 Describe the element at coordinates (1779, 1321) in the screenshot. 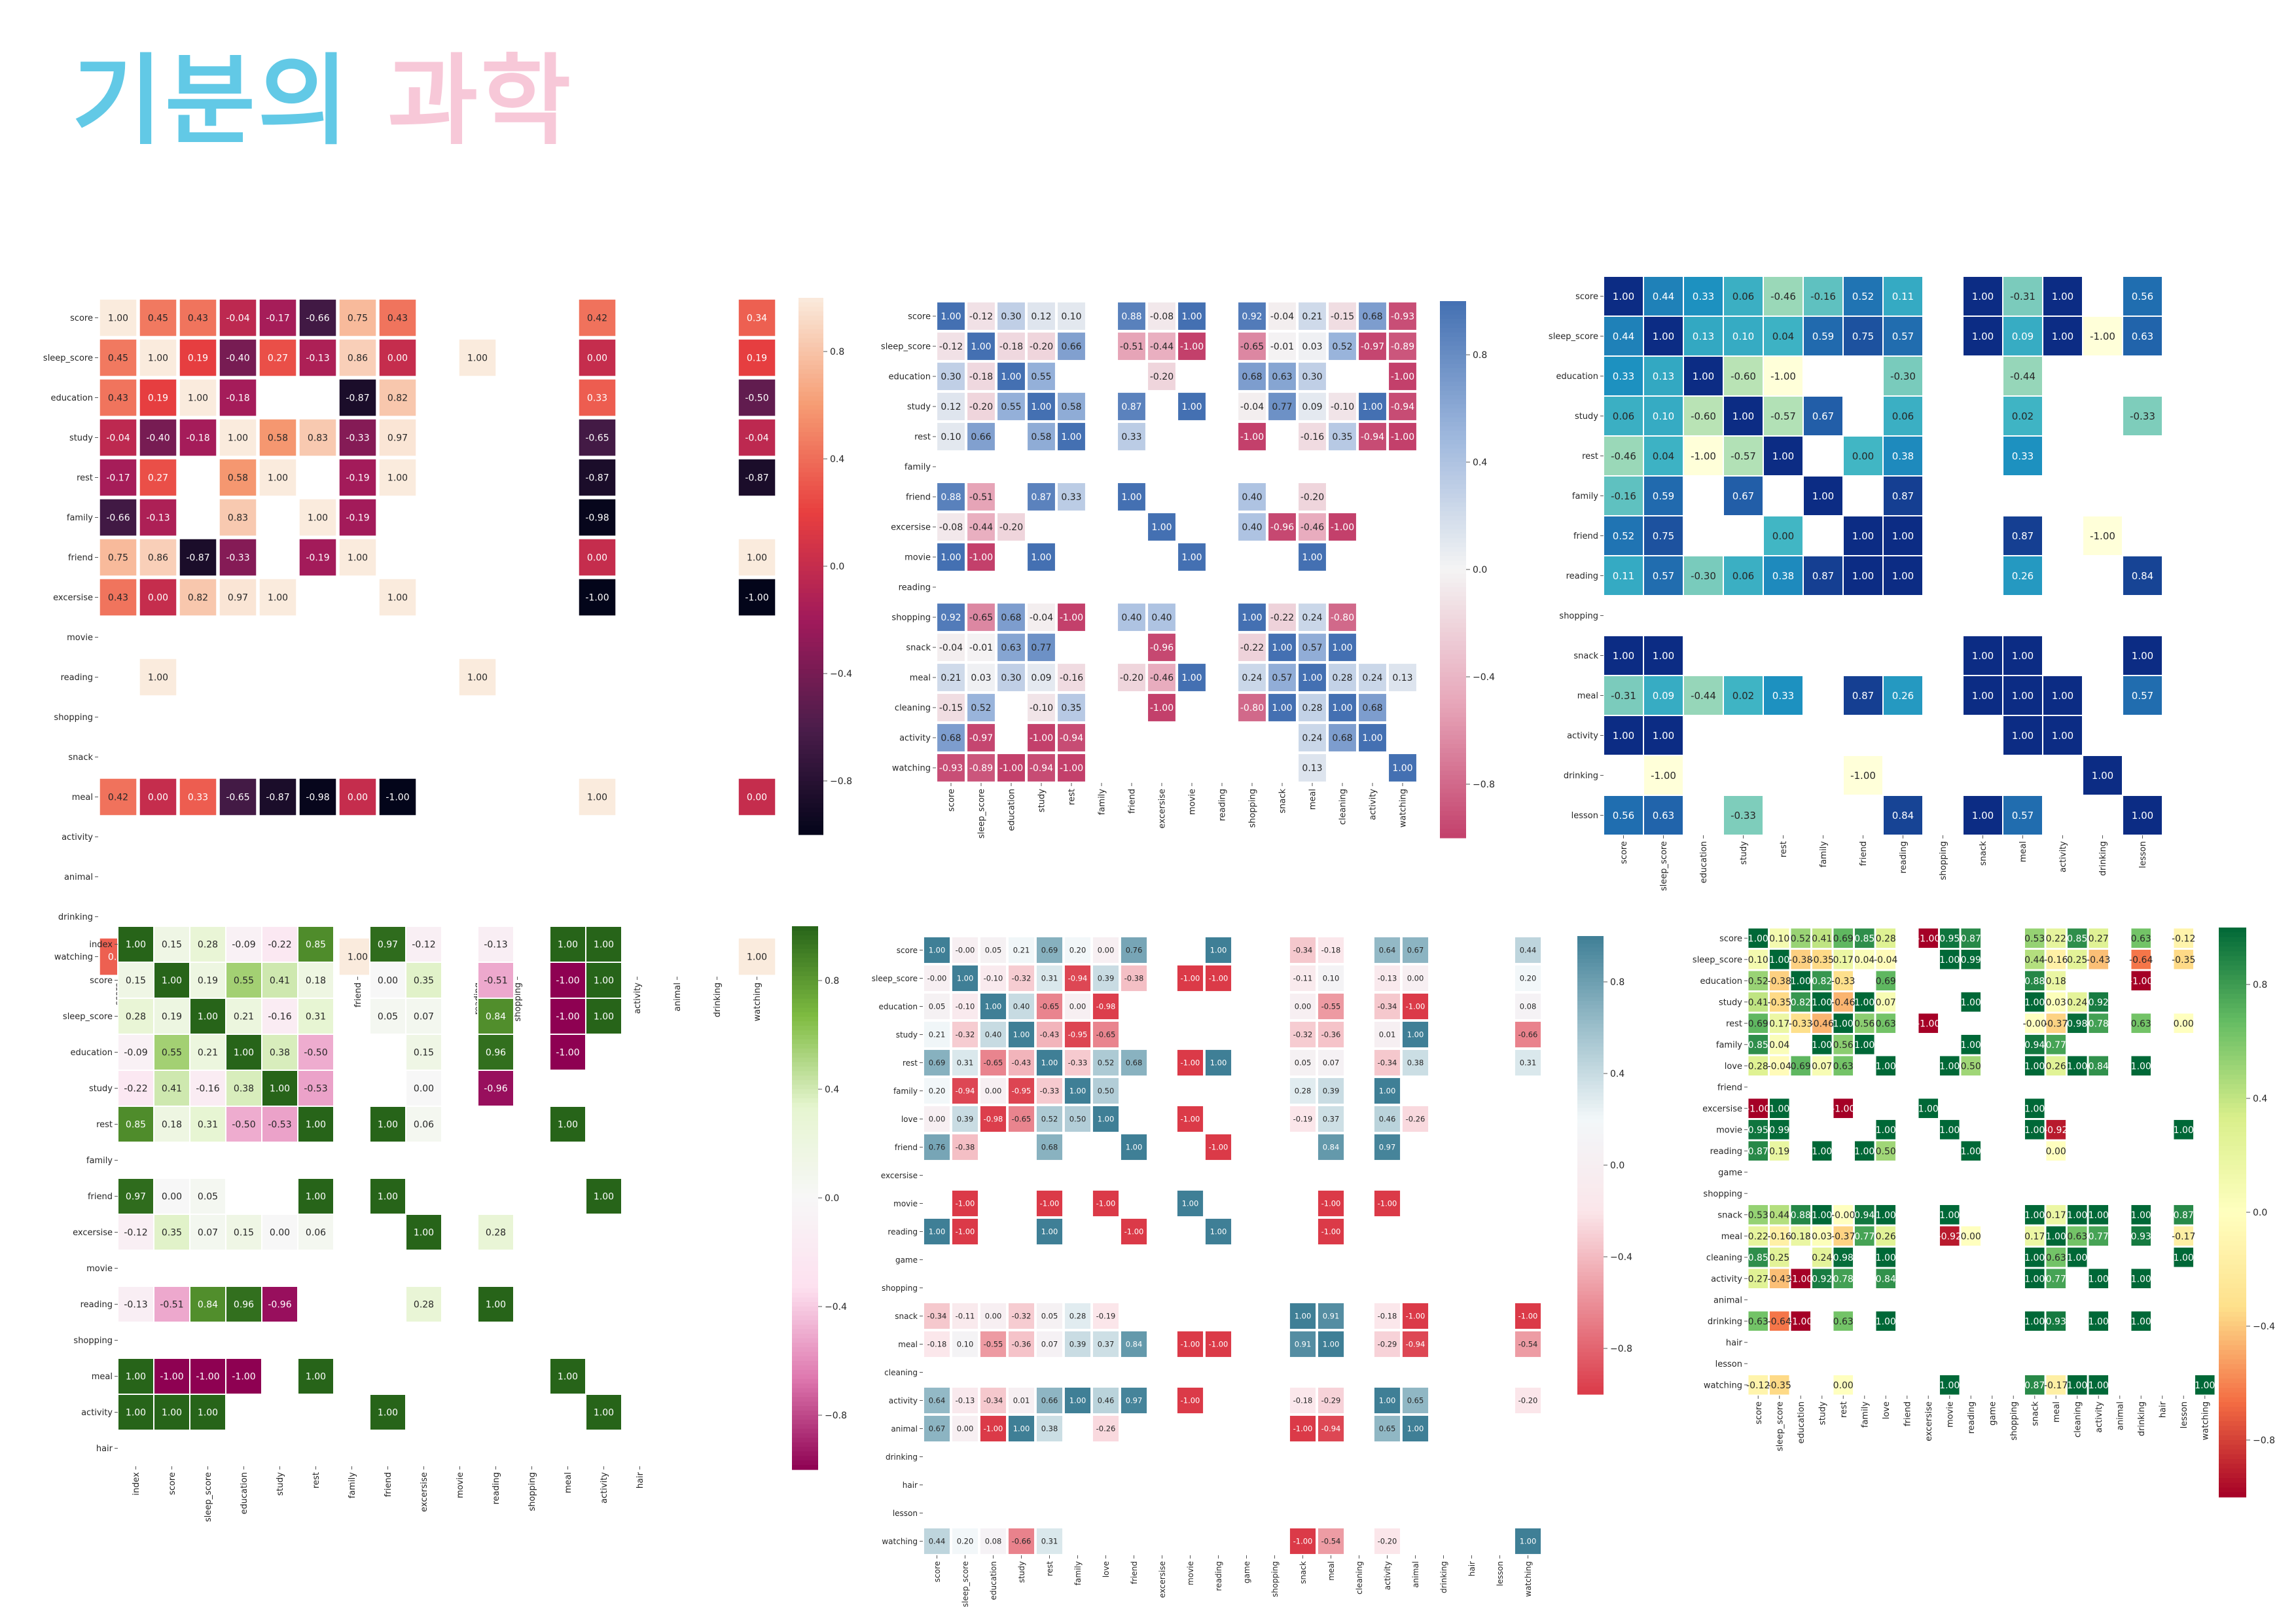

I see `heatmap-6-cell-label: -0.64` at that location.